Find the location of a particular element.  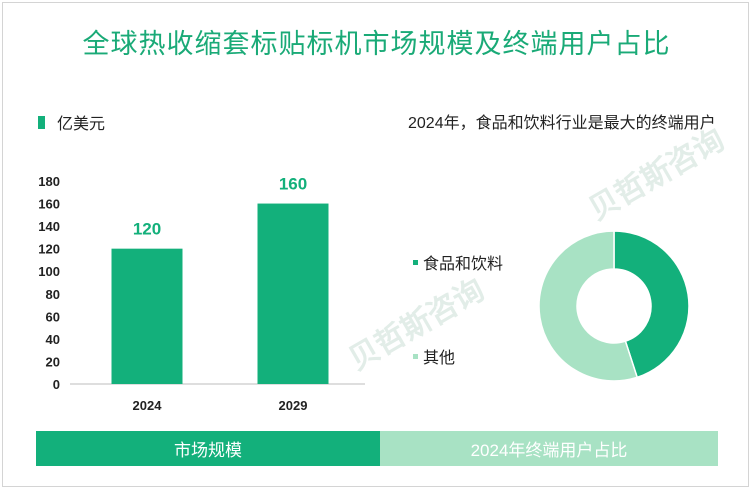

footer-left-label: 市场规模 is located at coordinates (208, 450).